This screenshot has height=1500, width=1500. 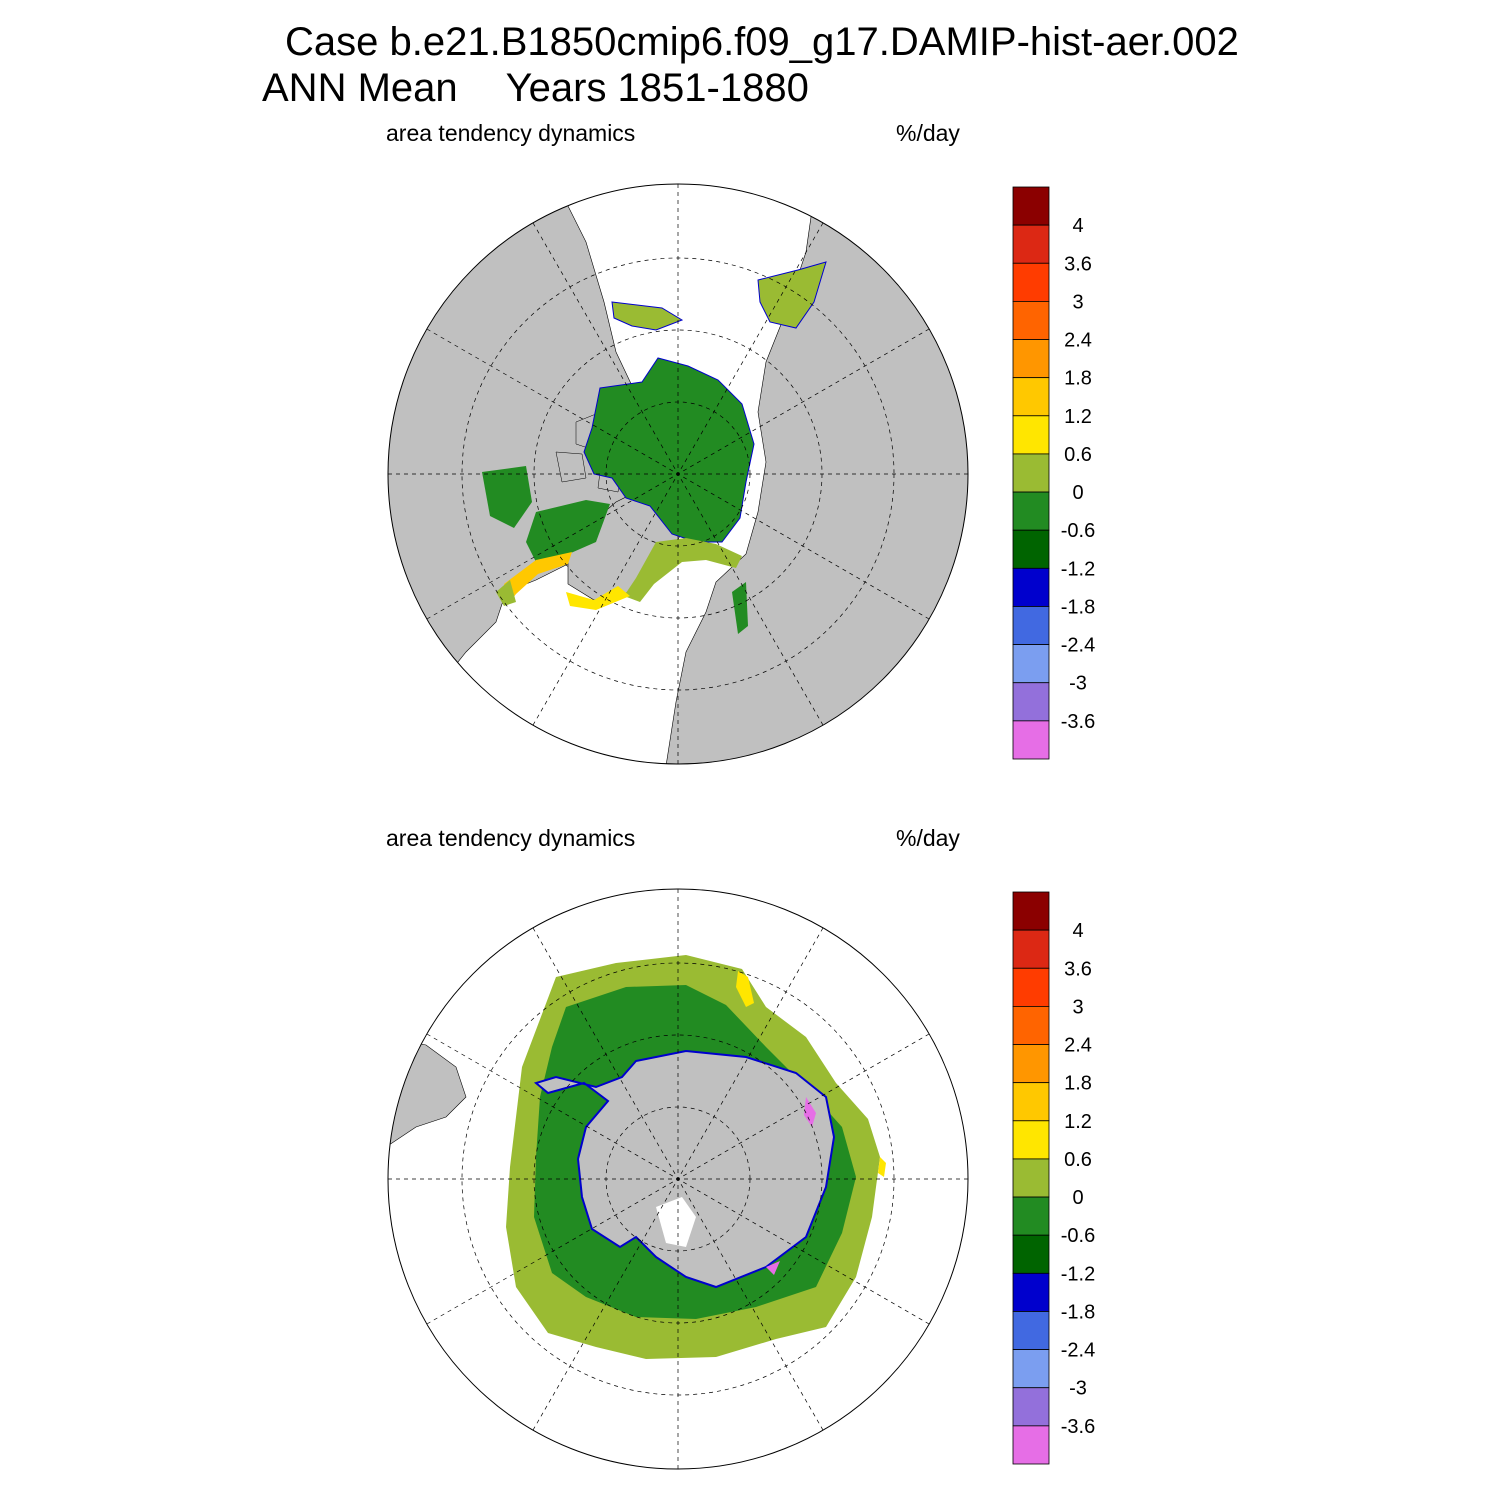 What do you see at coordinates (928, 133) in the screenshot?
I see `north-units-label: %/day` at bounding box center [928, 133].